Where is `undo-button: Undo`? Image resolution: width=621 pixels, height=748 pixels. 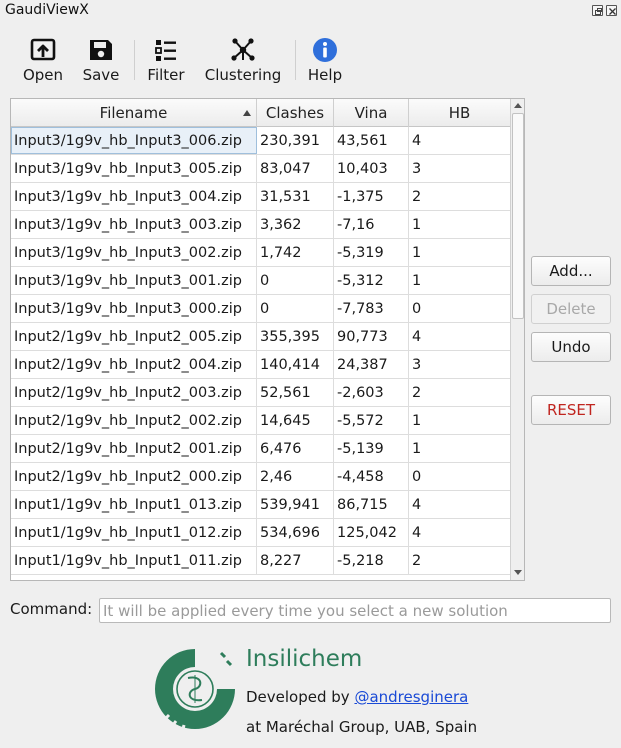
undo-button: Undo is located at coordinates (571, 347).